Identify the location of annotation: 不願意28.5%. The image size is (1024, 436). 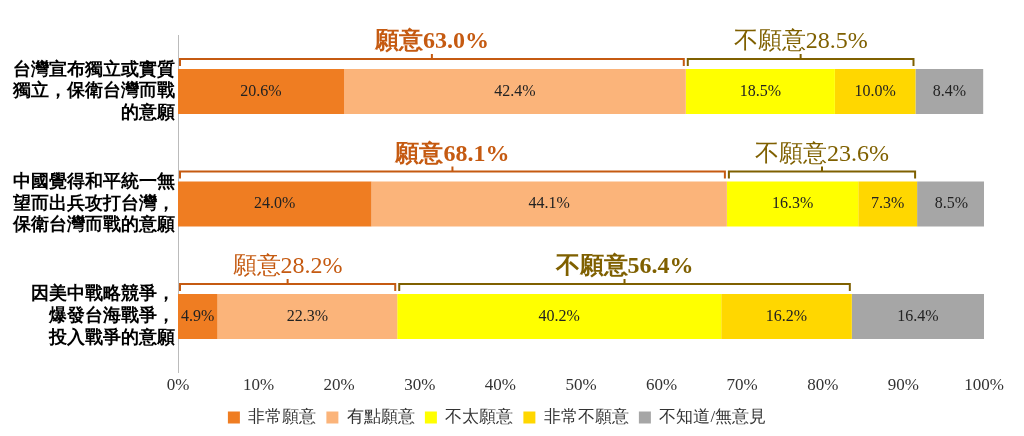
(800, 40).